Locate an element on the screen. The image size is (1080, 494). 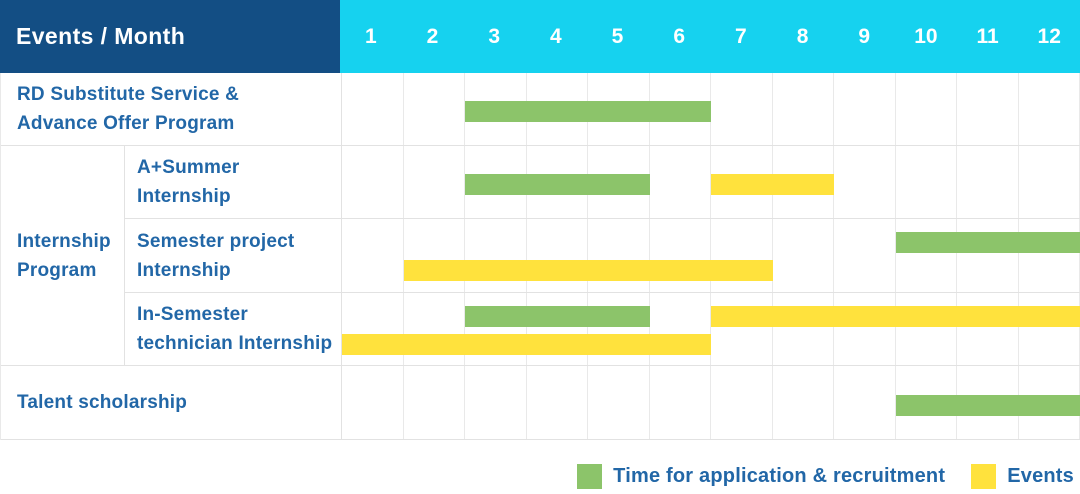
legend-item-events: Events is located at coordinates (1022, 476).